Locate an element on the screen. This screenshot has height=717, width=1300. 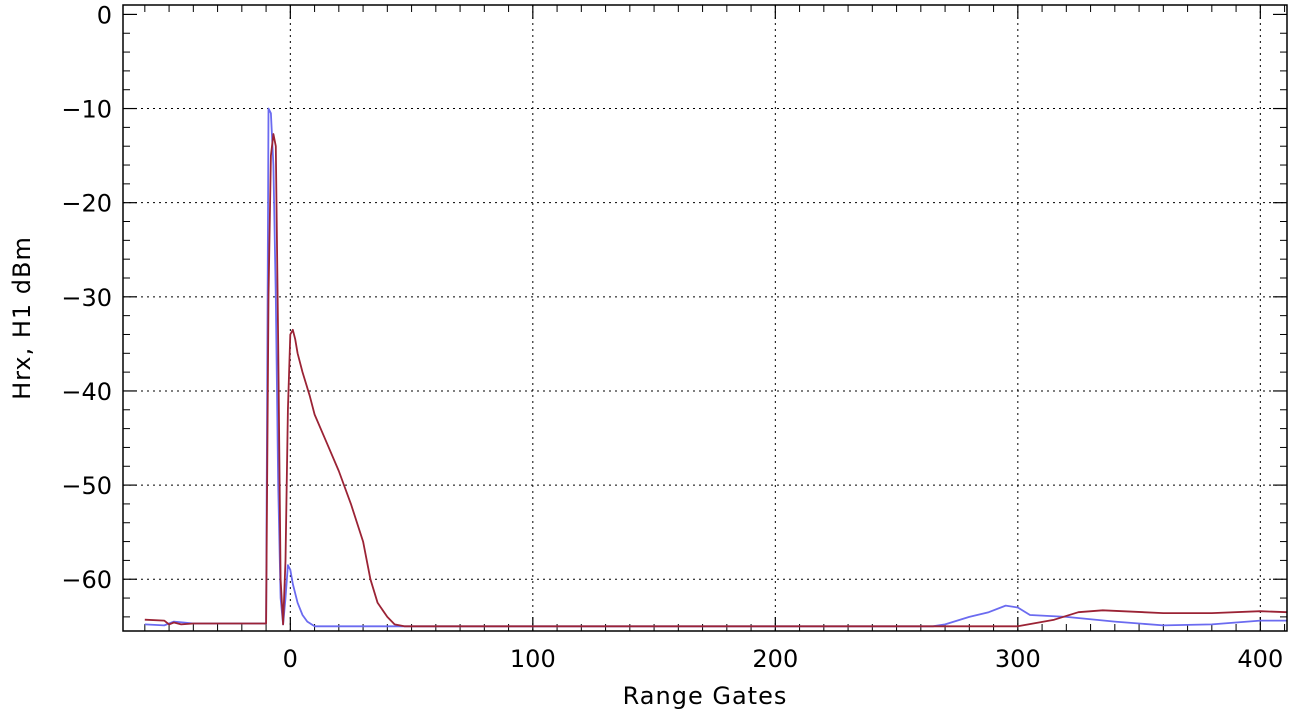
x-axis-label: Range Gates is located at coordinates (705, 696).